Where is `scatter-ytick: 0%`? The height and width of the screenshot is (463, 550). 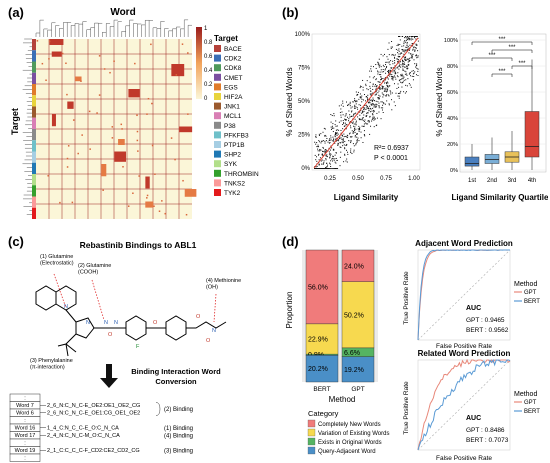 scatter-ytick: 0% is located at coordinates (305, 169).